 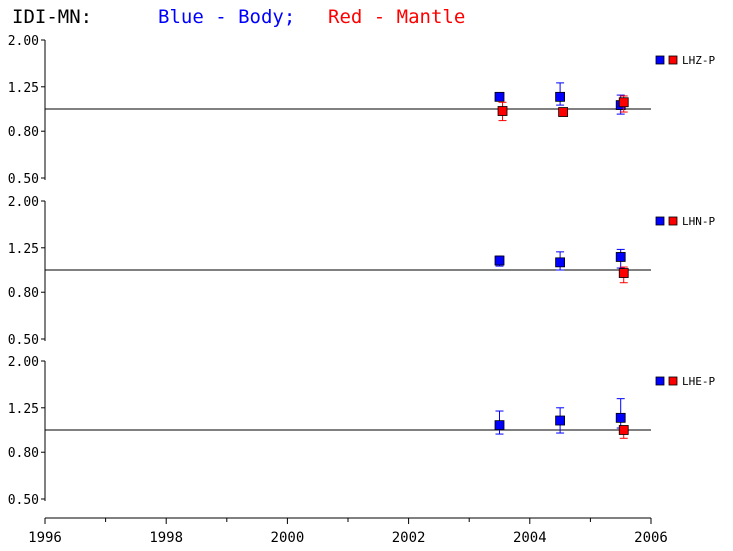 I want to click on x-tick-label: 2004, so click(x=530, y=538).